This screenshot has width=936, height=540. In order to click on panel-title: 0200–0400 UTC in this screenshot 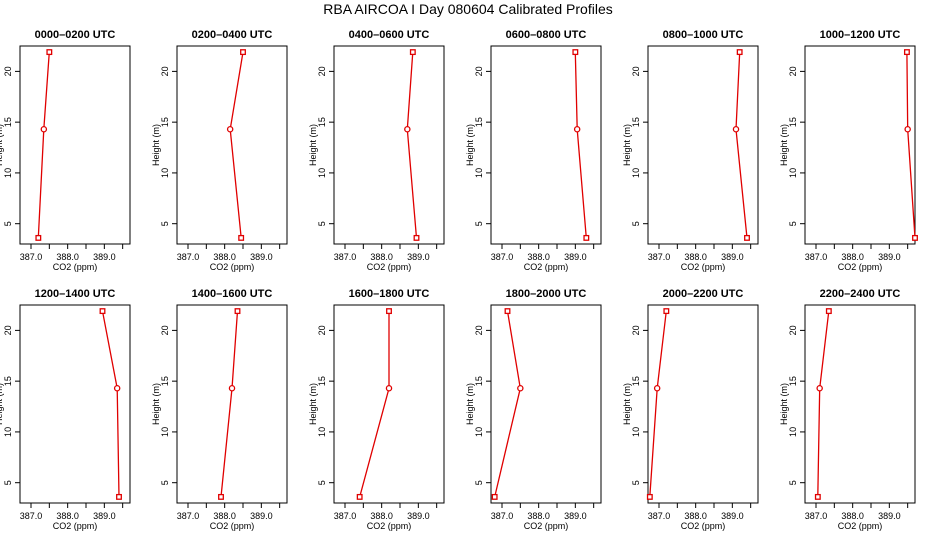, I will do `click(232, 35)`.